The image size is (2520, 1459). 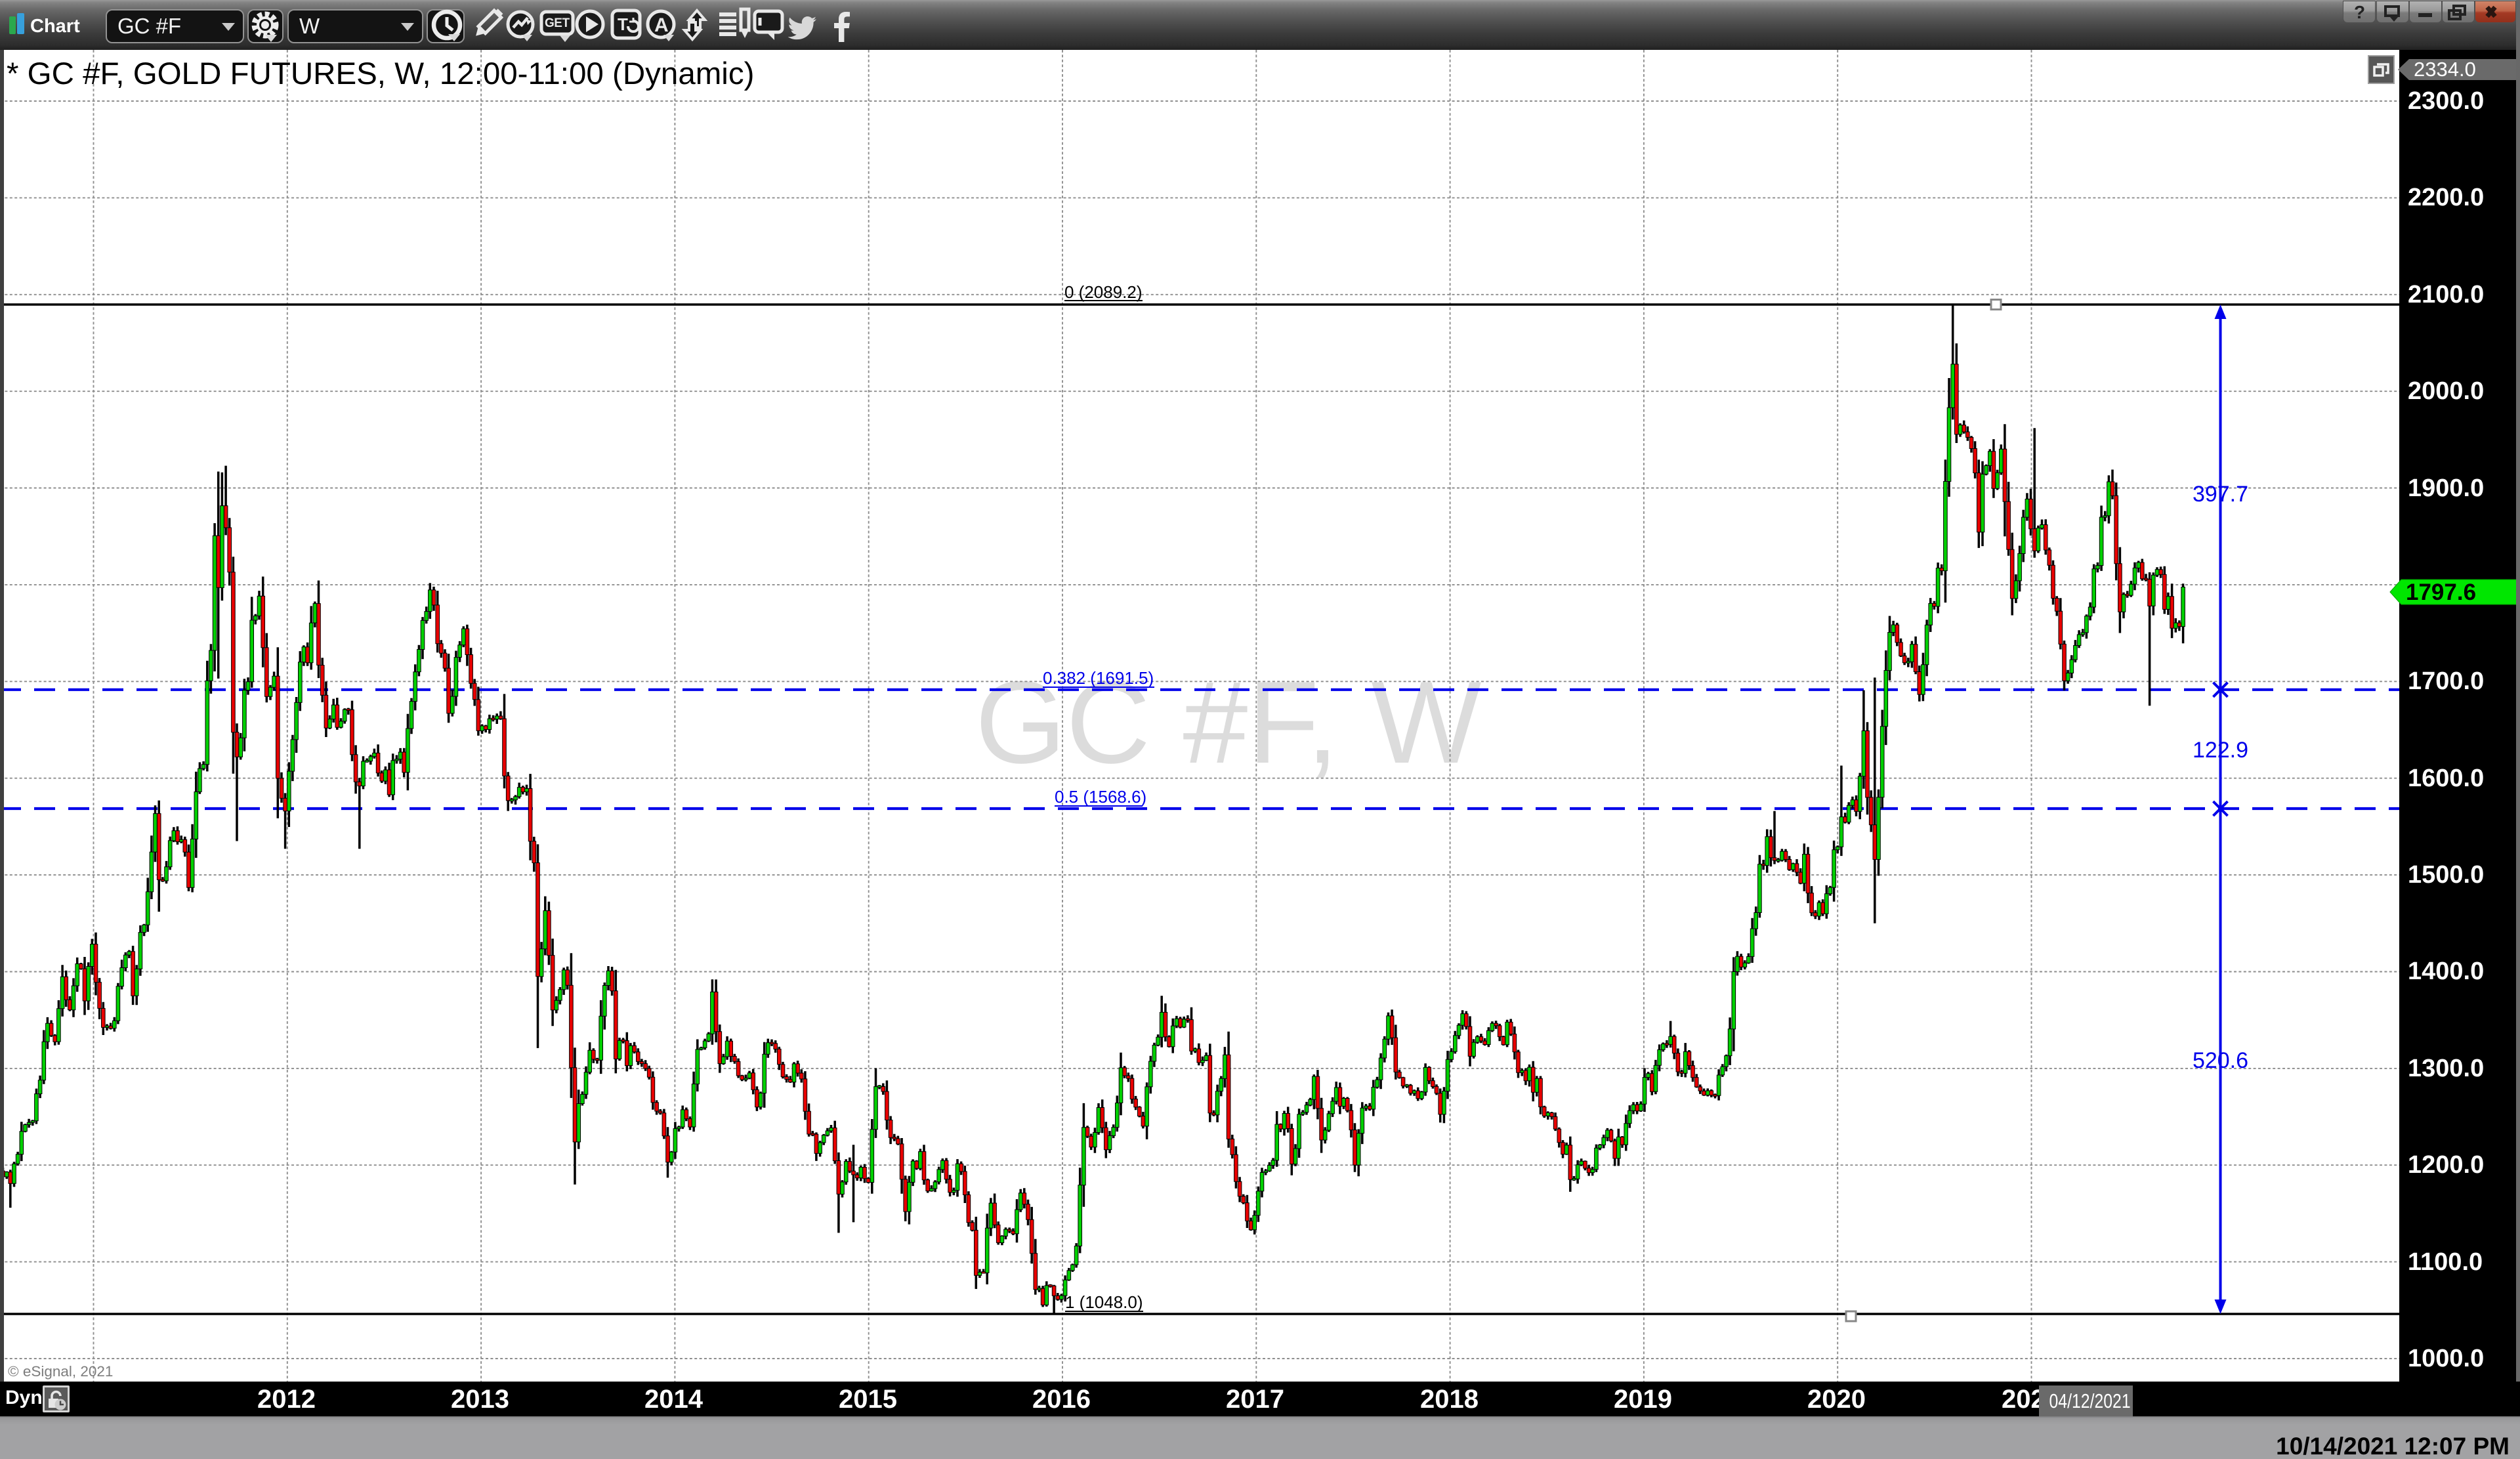 I want to click on svg-text: Chart, so click(x=55, y=26).